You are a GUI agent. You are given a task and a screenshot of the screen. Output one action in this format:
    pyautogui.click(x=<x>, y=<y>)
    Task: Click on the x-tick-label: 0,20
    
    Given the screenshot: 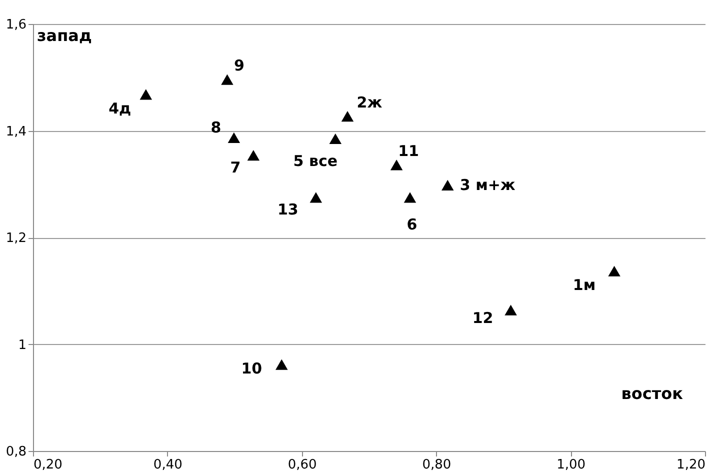 What is the action you would take?
    pyautogui.click(x=48, y=465)
    